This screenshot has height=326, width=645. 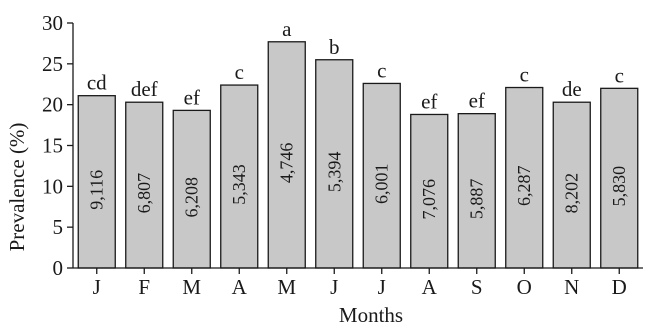 I want to click on significance-letter: a, so click(x=287, y=29).